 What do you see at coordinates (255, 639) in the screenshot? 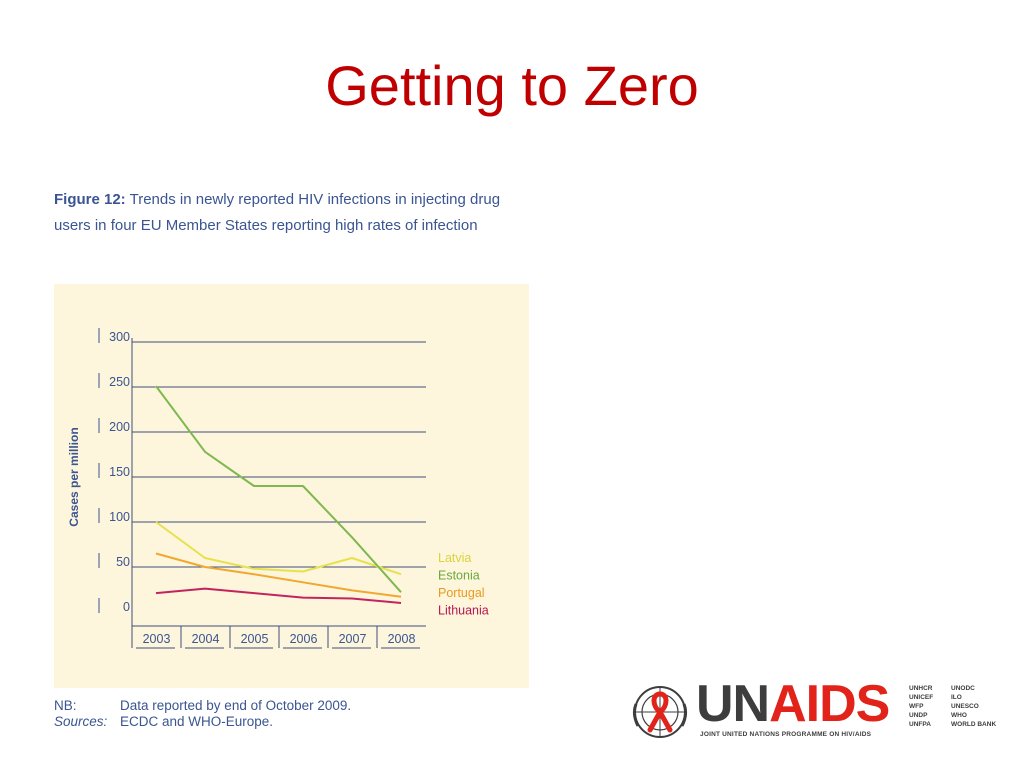
I see `x-tick-label: 2005` at bounding box center [255, 639].